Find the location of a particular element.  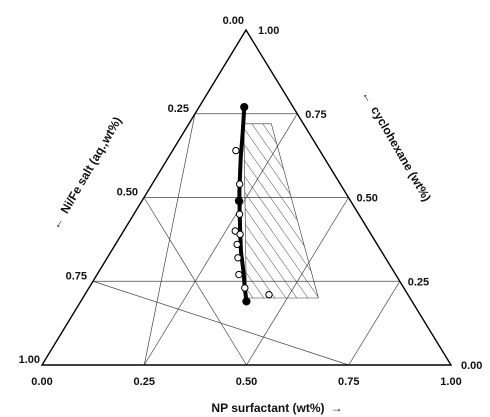

right-tick-label: 0.00 is located at coordinates (471, 366).